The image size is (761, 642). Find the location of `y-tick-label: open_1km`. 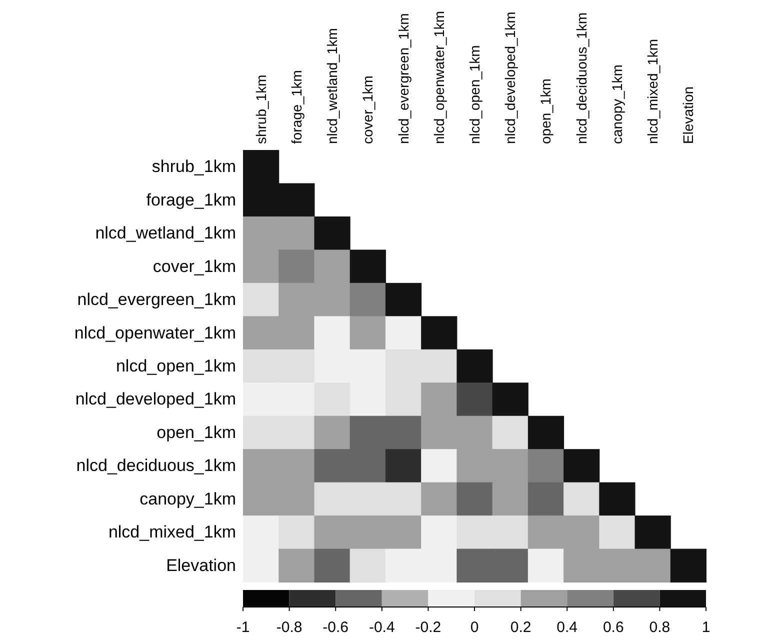

y-tick-label: open_1km is located at coordinates (196, 432).